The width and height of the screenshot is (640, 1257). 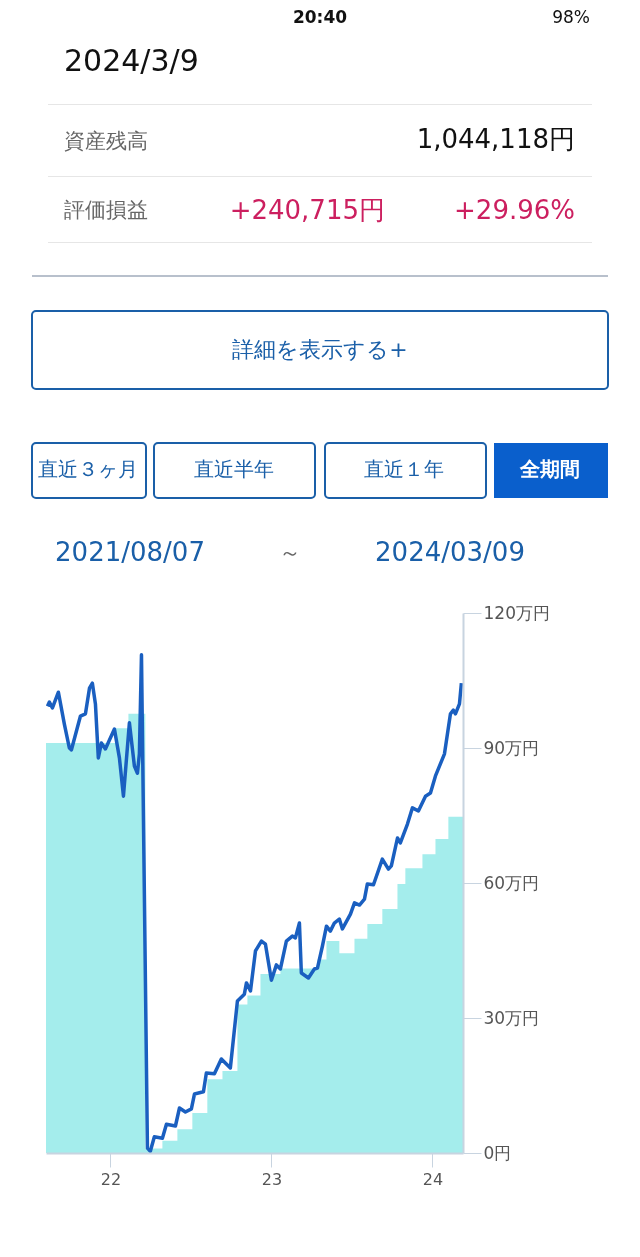 I want to click on text: +240,715円, so click(x=307, y=210).